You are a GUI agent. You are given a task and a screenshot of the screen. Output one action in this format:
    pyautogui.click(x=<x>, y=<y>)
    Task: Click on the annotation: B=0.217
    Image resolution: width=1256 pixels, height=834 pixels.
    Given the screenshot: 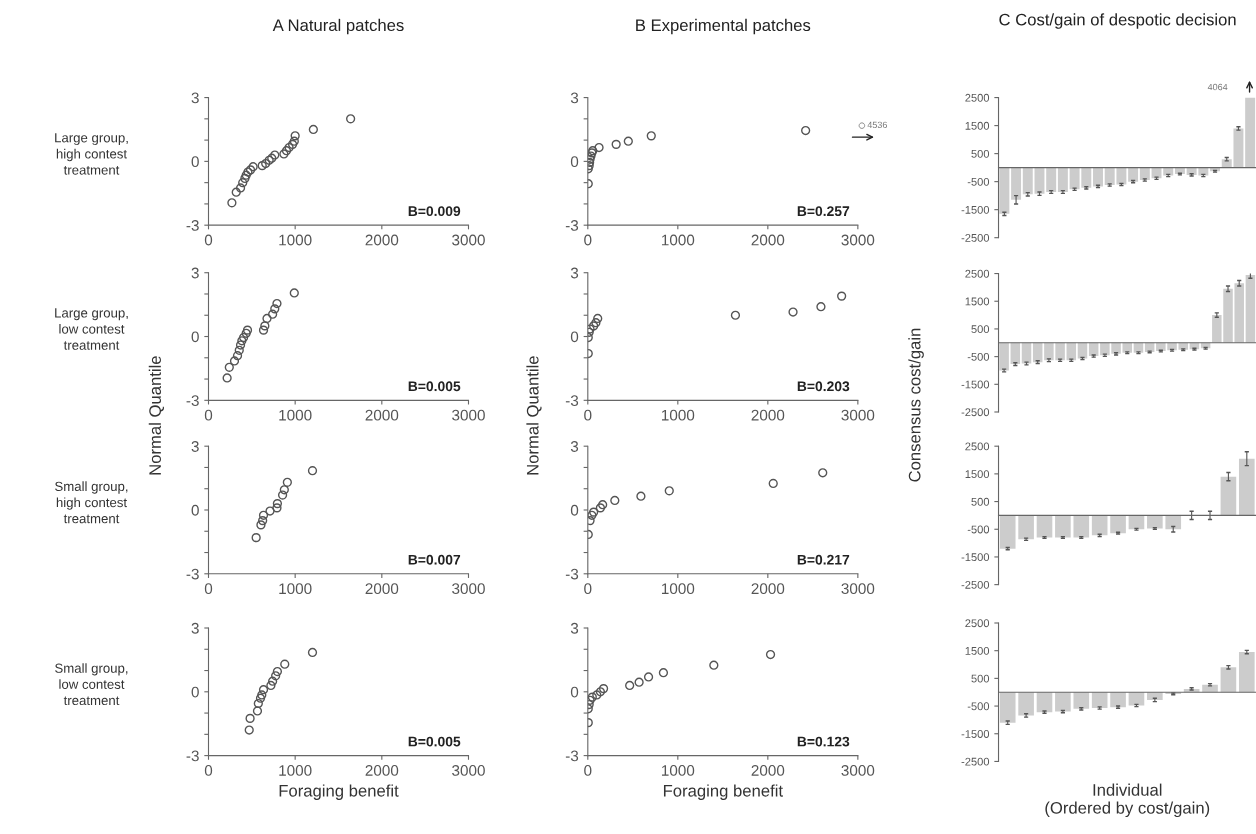 What is the action you would take?
    pyautogui.click(x=823, y=559)
    